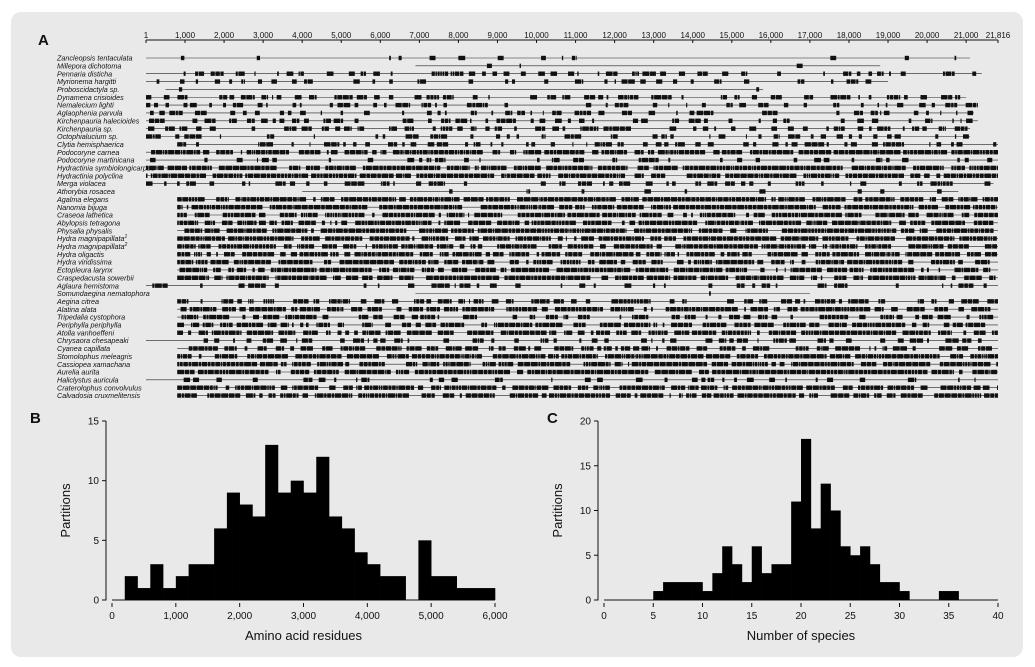 Image resolution: width=1035 pixels, height=667 pixels. Describe the element at coordinates (949, 616) in the screenshot. I see `x-tick-label: 35` at that location.